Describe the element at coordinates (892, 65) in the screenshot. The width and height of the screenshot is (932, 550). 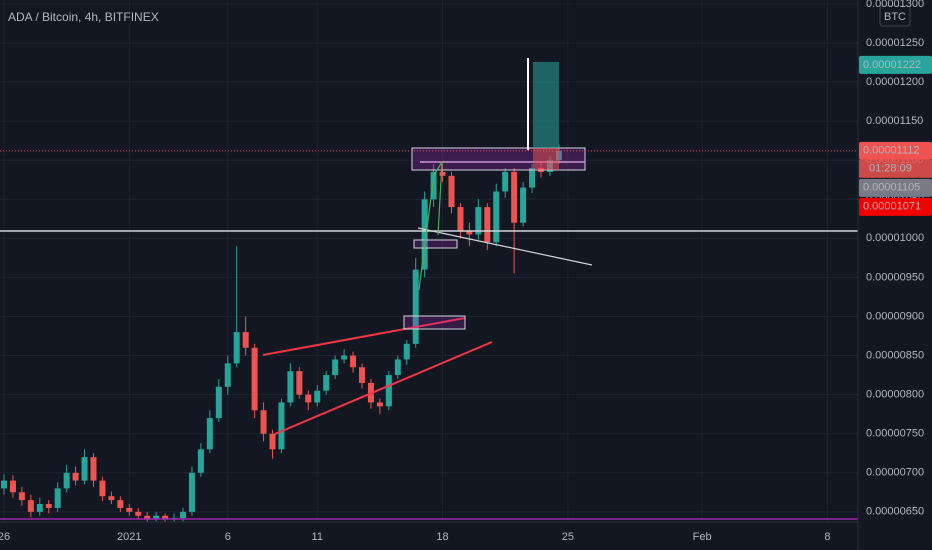
I see `price-tag-label: 0.00001222` at that location.